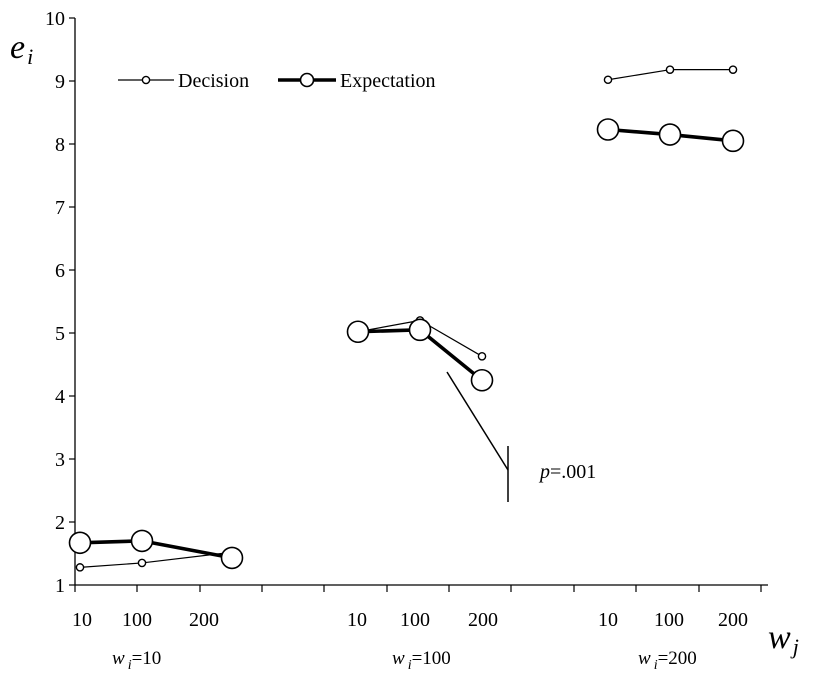 This screenshot has height=673, width=818. I want to click on legend-label-decision: Decision, so click(213, 81).